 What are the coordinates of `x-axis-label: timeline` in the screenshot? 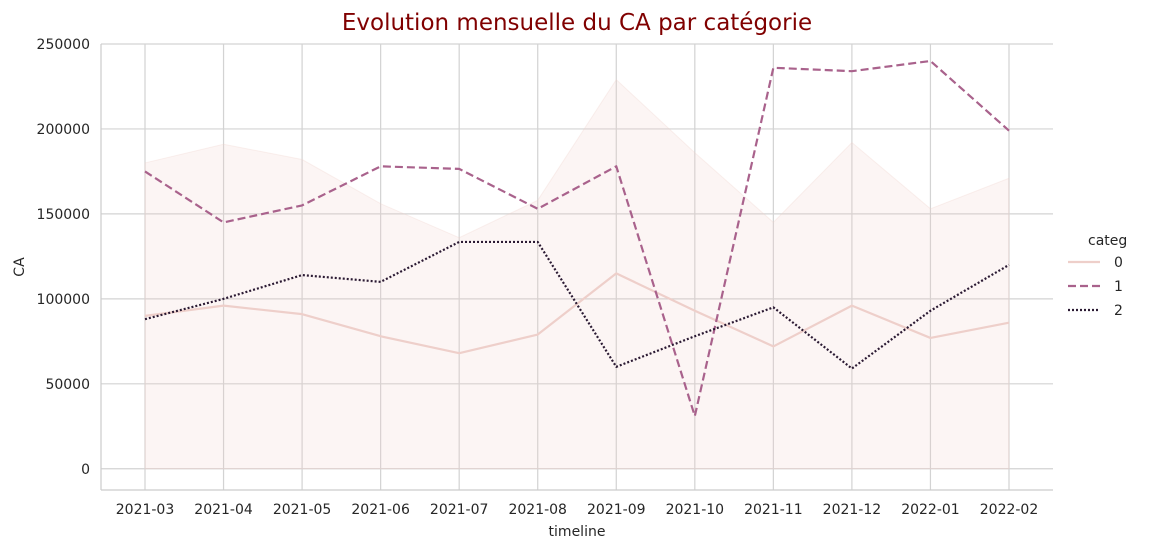 It's located at (577, 532).